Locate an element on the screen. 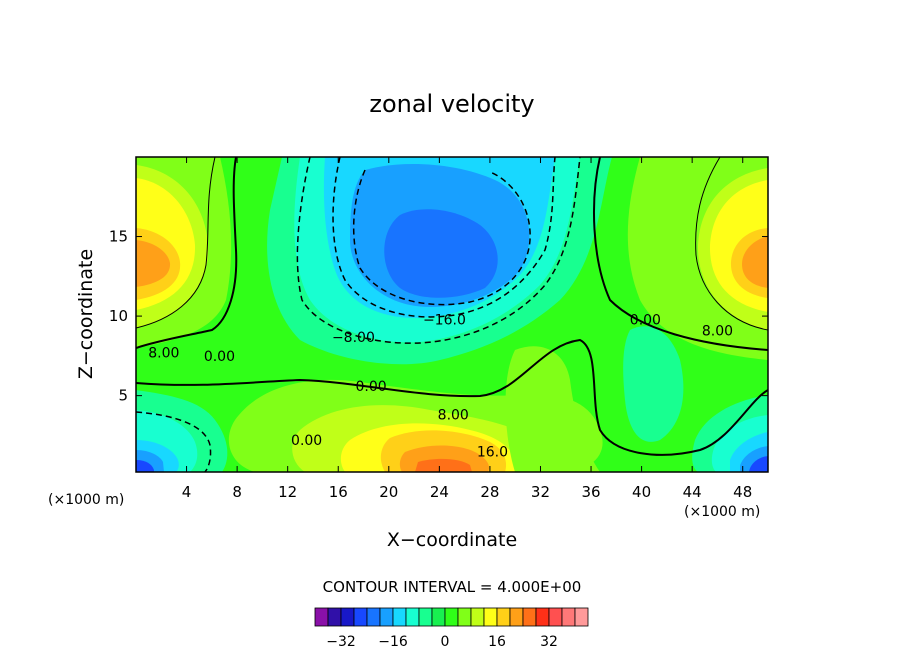 The width and height of the screenshot is (904, 654). x-tick-label: 4 is located at coordinates (187, 492).